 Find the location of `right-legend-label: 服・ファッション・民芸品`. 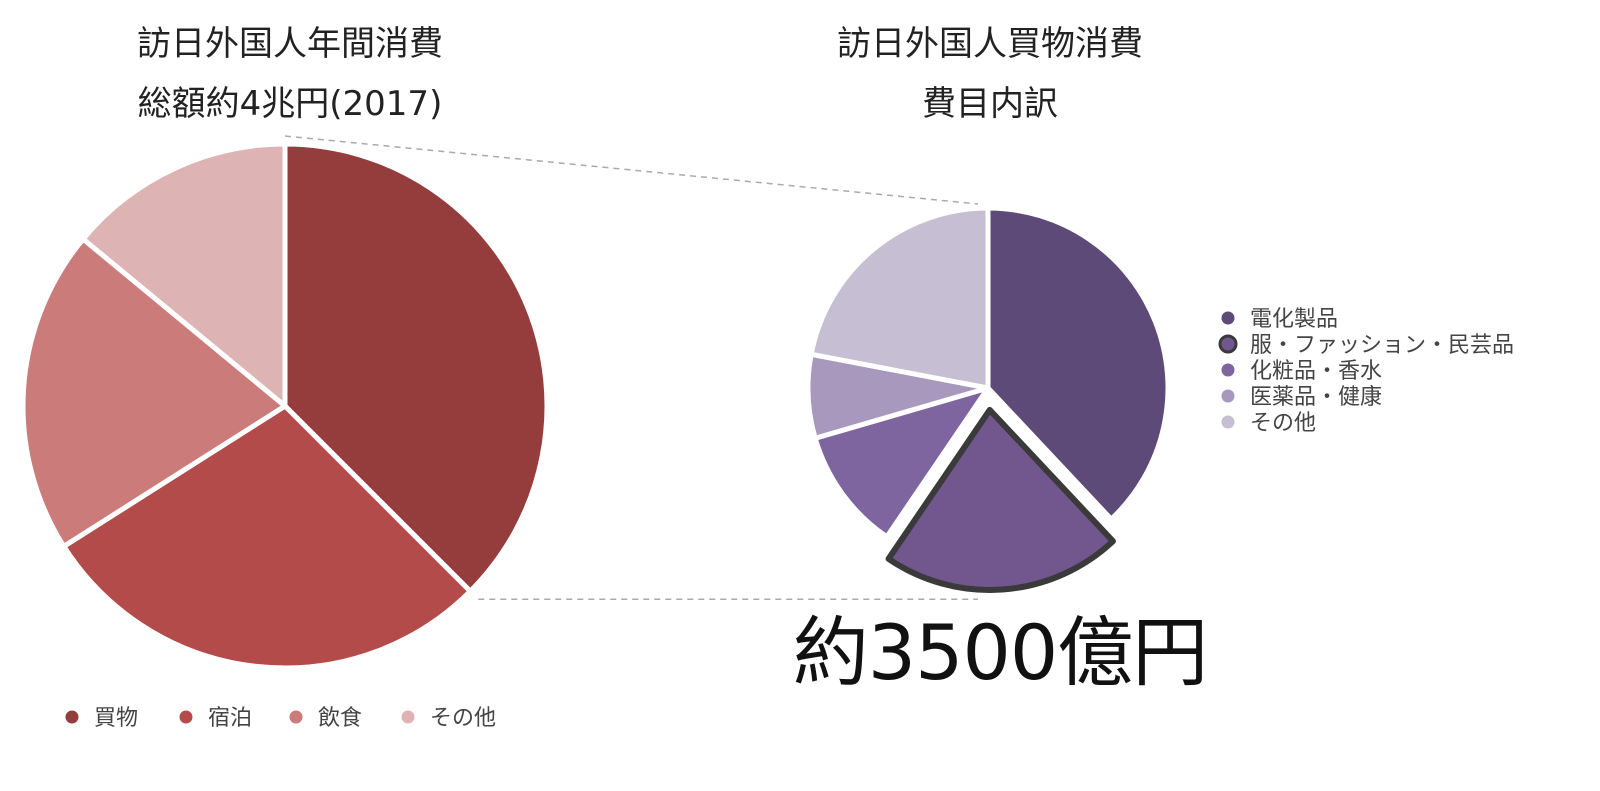

right-legend-label: 服・ファッション・民芸品 is located at coordinates (1382, 345).